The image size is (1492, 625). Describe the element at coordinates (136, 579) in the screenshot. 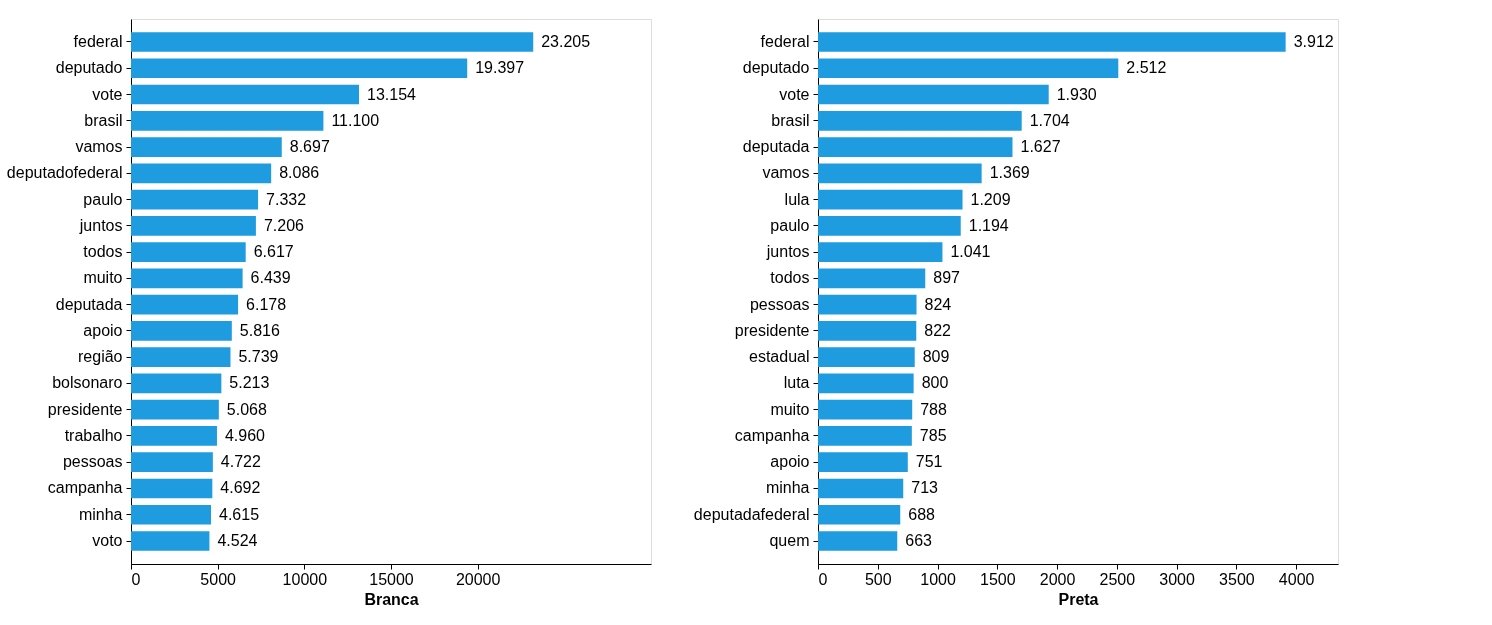

I see `x-tick-label: 0` at that location.